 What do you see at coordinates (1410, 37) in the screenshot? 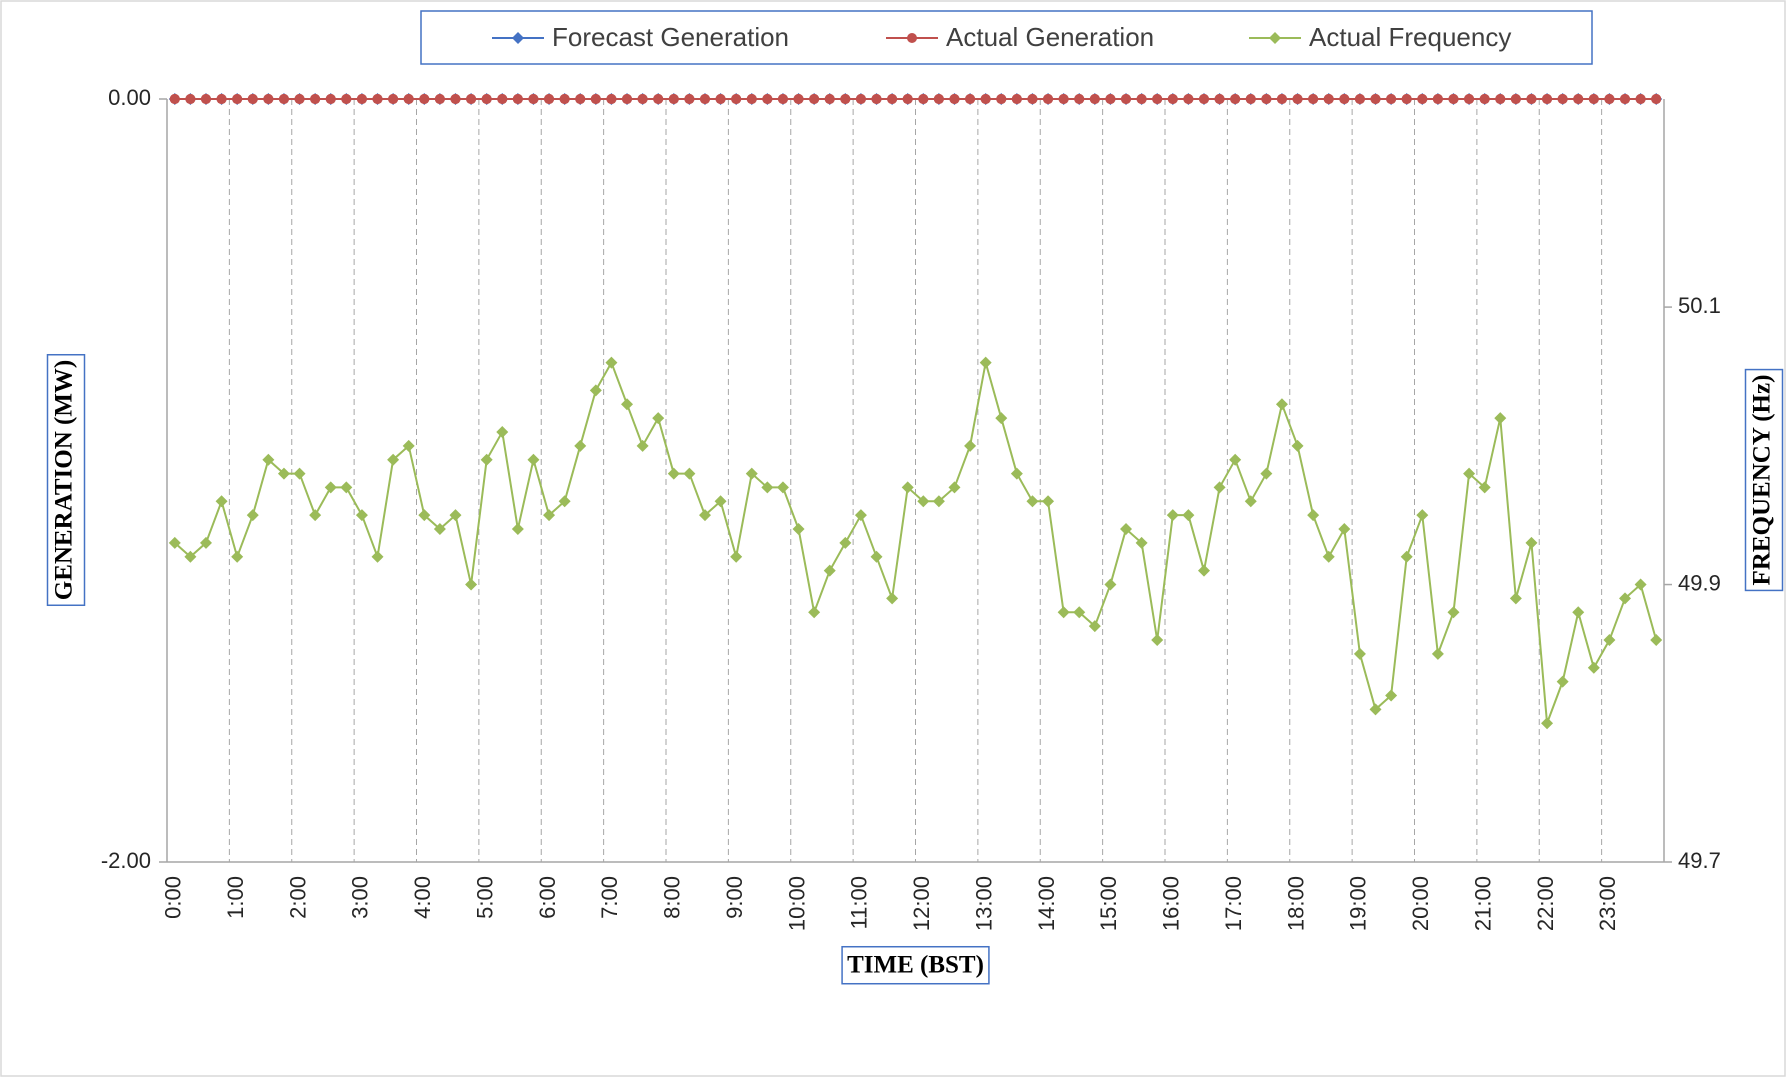
I see `legend-label: Actual Frequency` at bounding box center [1410, 37].